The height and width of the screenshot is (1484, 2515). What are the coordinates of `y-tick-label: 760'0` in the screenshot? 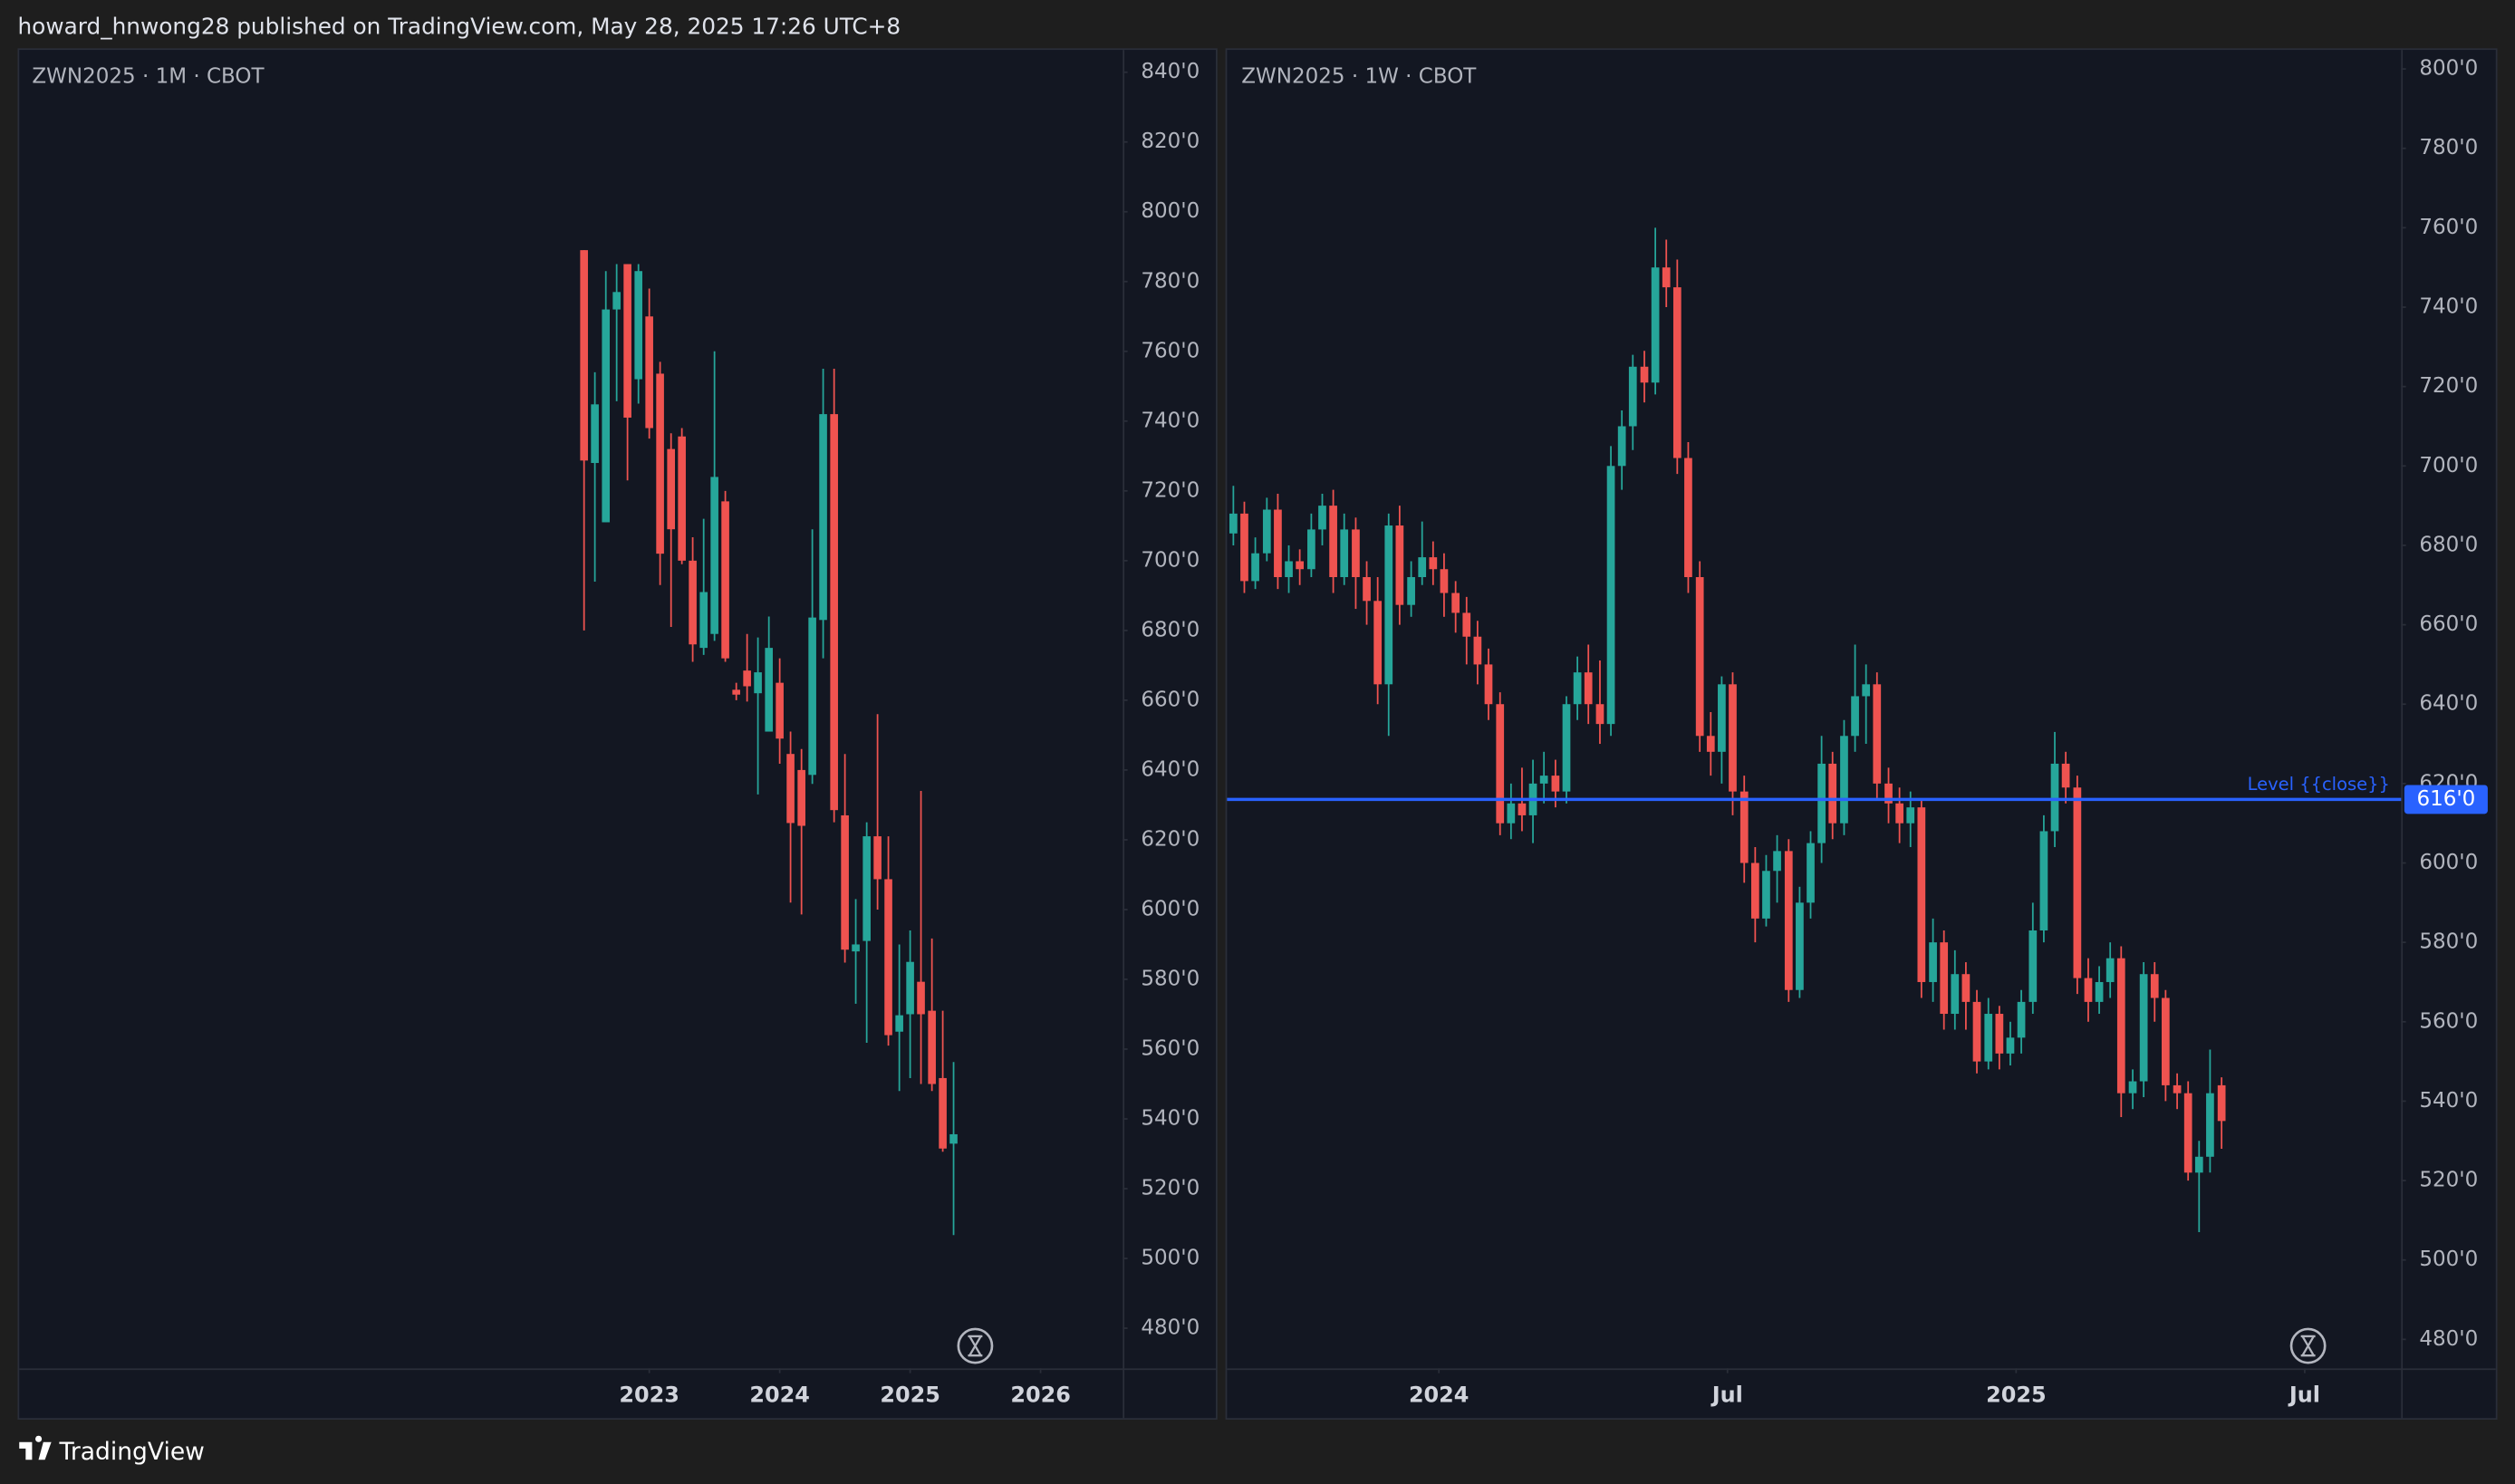 It's located at (2448, 227).